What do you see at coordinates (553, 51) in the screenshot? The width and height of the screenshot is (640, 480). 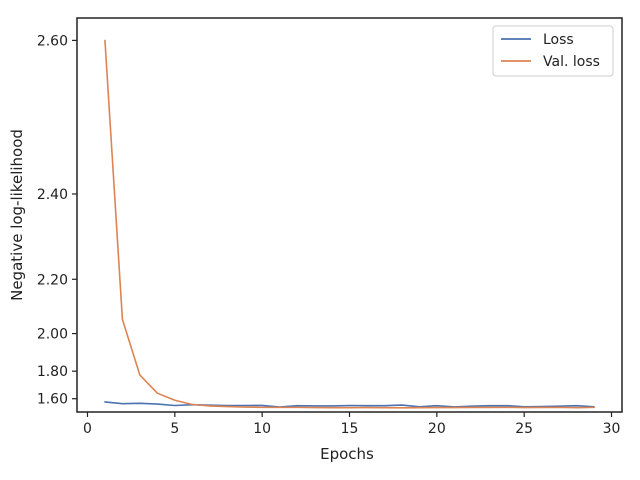 I see `legend: Loss Val. loss` at bounding box center [553, 51].